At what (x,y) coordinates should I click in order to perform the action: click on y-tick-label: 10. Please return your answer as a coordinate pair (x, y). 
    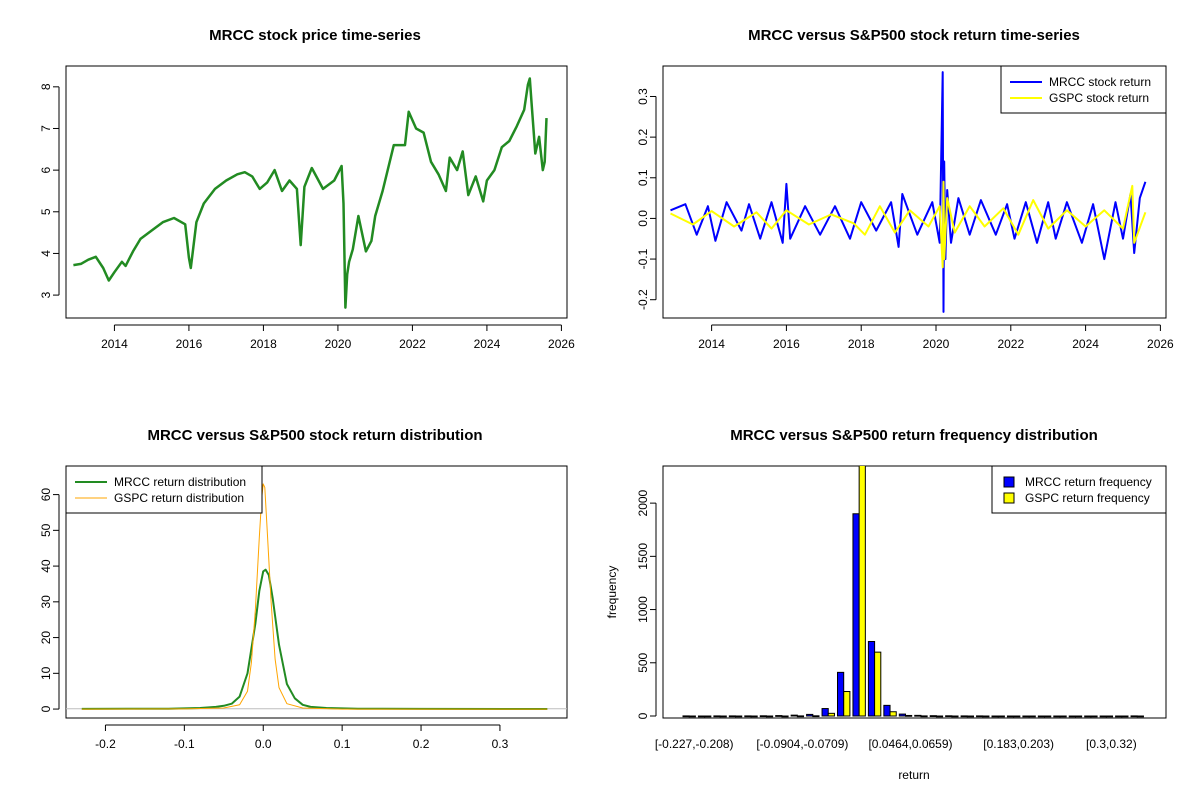
    Looking at the image, I should click on (46, 673).